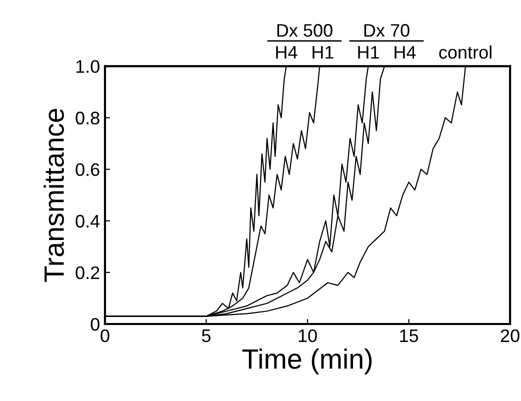 Image resolution: width=521 pixels, height=401 pixels. I want to click on y-tick-label: 0.4, so click(88, 221).